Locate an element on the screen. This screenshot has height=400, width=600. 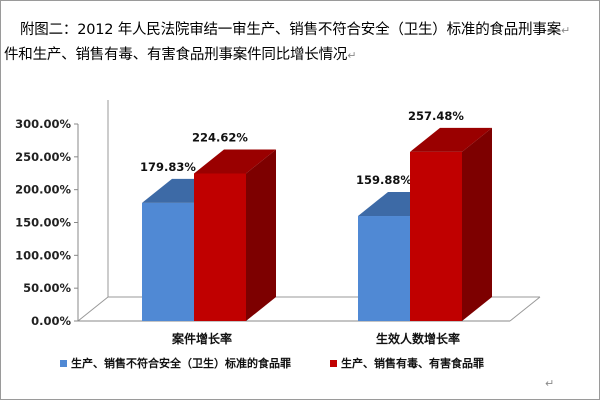
y-tick-label: 300.00% is located at coordinates (43, 124).